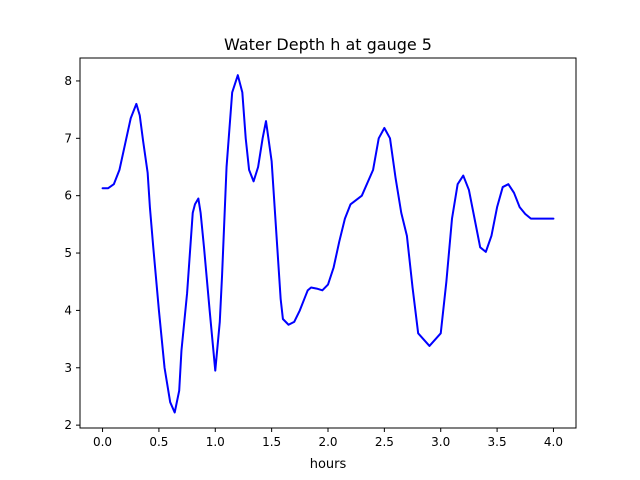 The width and height of the screenshot is (640, 480). Describe the element at coordinates (440, 442) in the screenshot. I see `x-tick-label: 3.0` at that location.